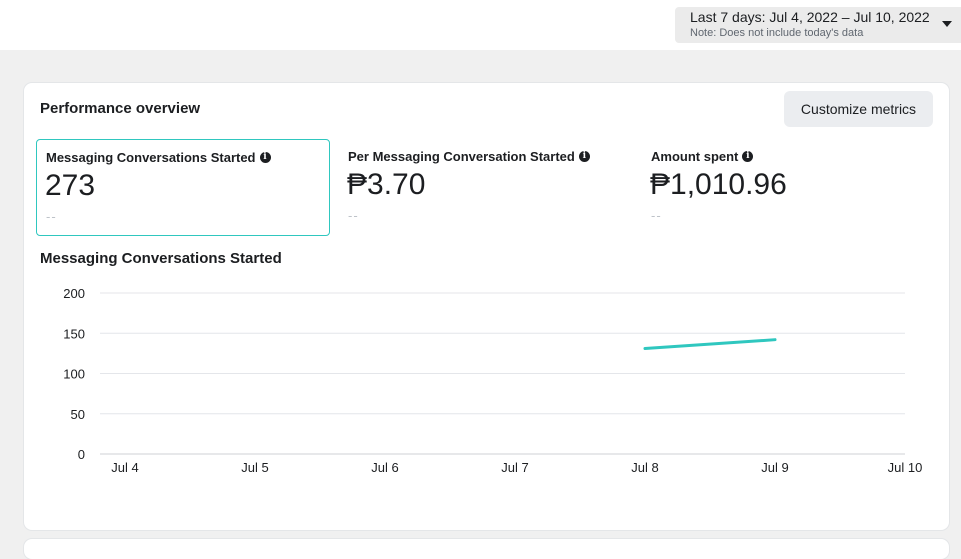 The image size is (961, 559). I want to click on date-range-note: Note: Does not include today's data, so click(777, 33).